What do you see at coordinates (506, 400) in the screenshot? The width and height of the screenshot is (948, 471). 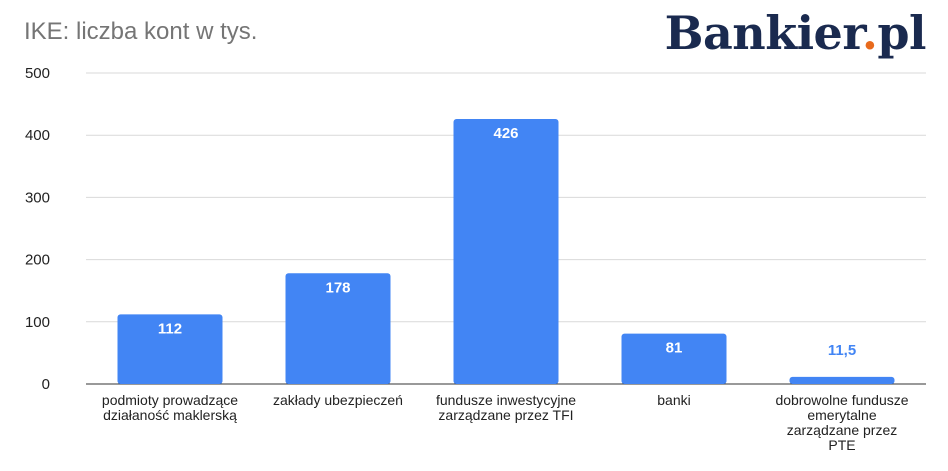 I see `x-category-label: fundusze inwestycyjne` at bounding box center [506, 400].